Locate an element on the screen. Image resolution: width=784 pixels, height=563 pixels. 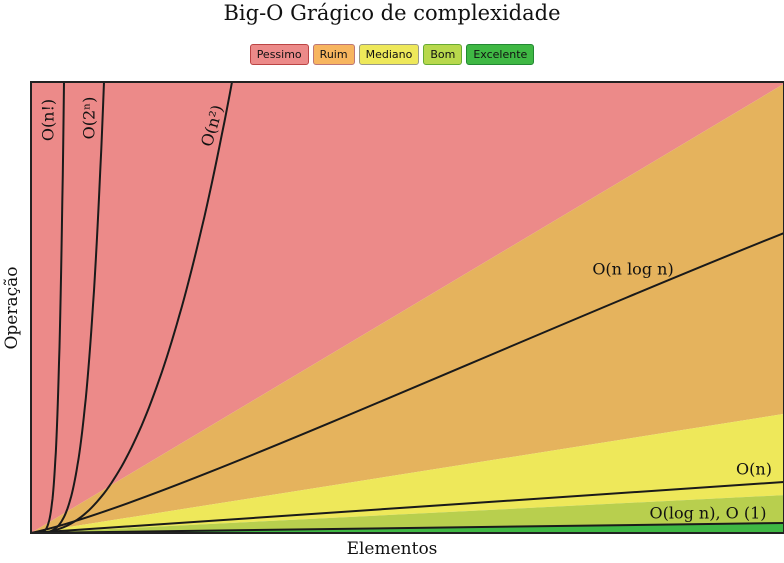
curve-label-nlogn: O(n log n) is located at coordinates (632, 269).